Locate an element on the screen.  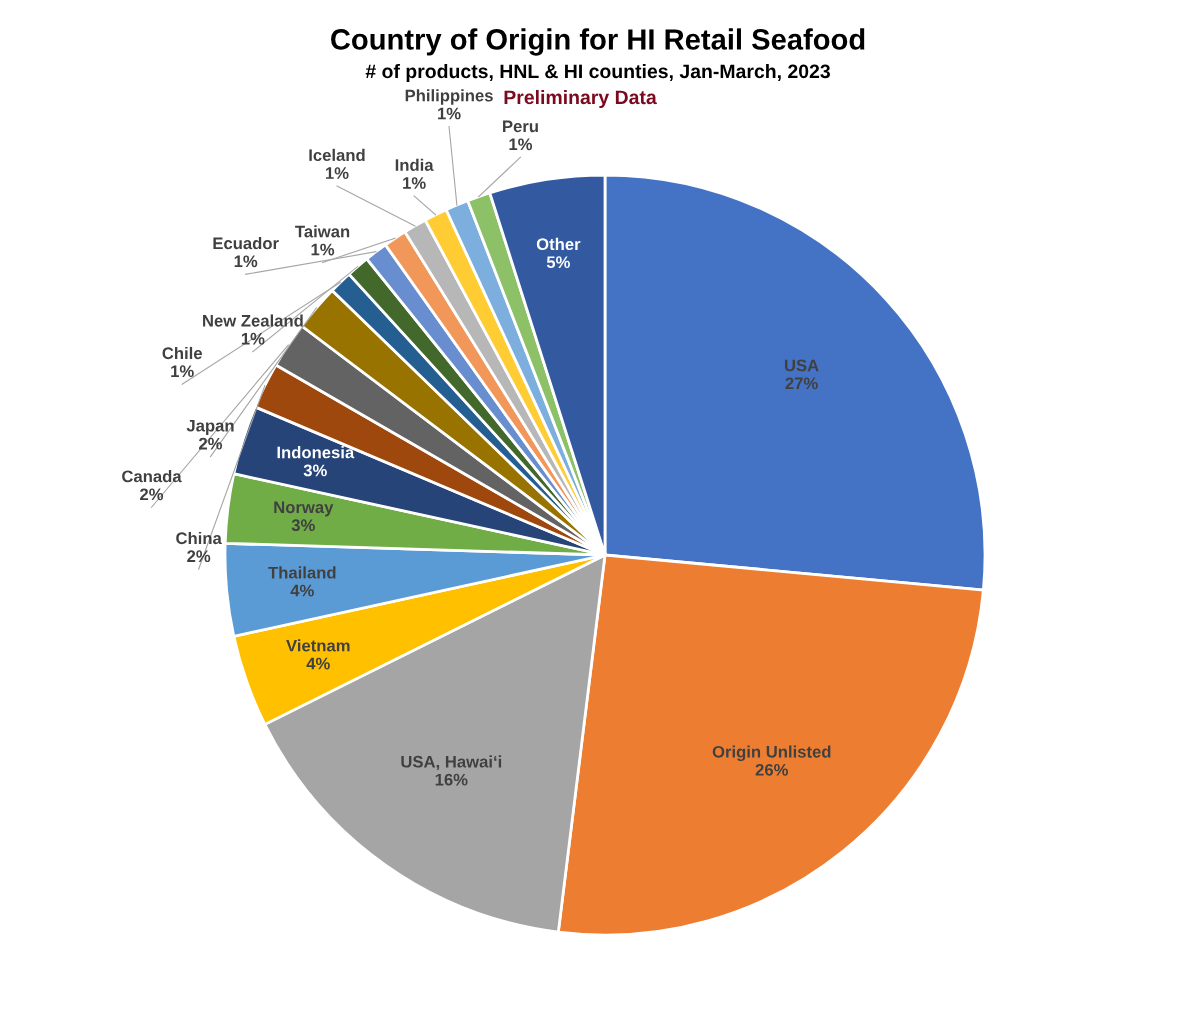
slice-label: Vietnam is located at coordinates (318, 645).